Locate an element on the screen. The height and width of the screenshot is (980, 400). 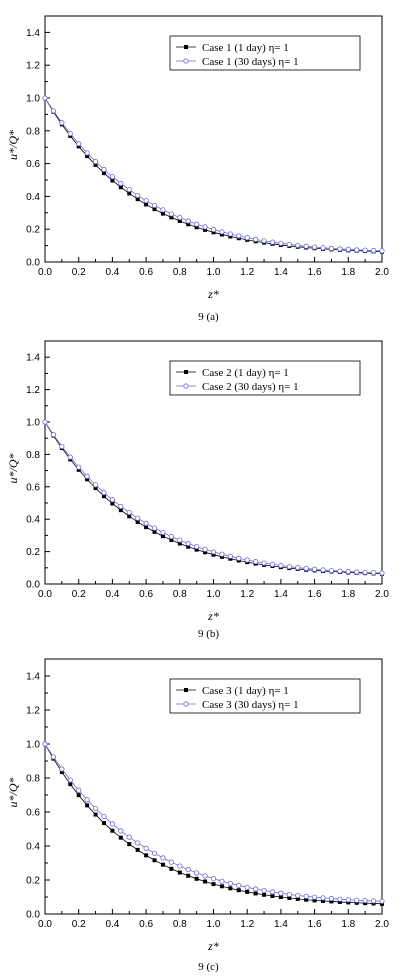
legend-label: Case 2 (1 day) η= 1 is located at coordinates (245, 373).